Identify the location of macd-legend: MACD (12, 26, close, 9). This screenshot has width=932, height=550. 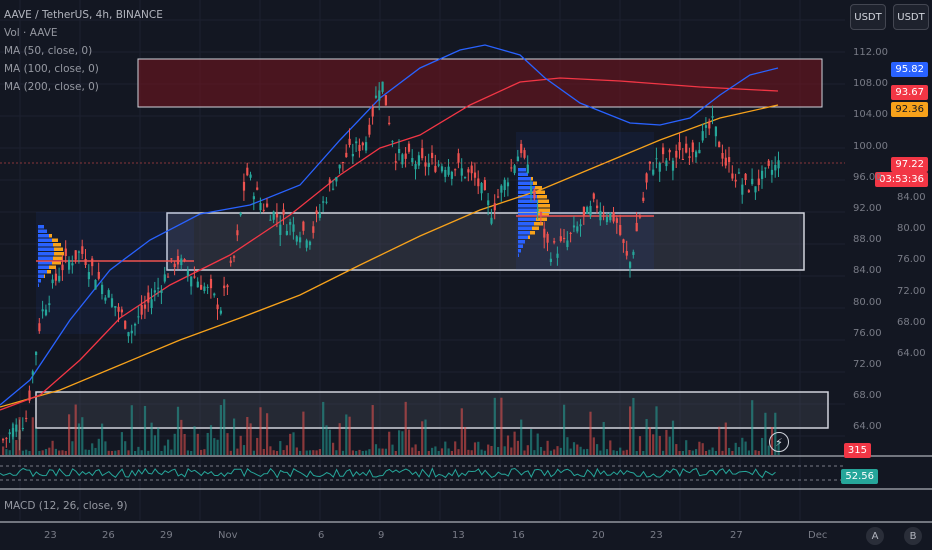
(66, 506).